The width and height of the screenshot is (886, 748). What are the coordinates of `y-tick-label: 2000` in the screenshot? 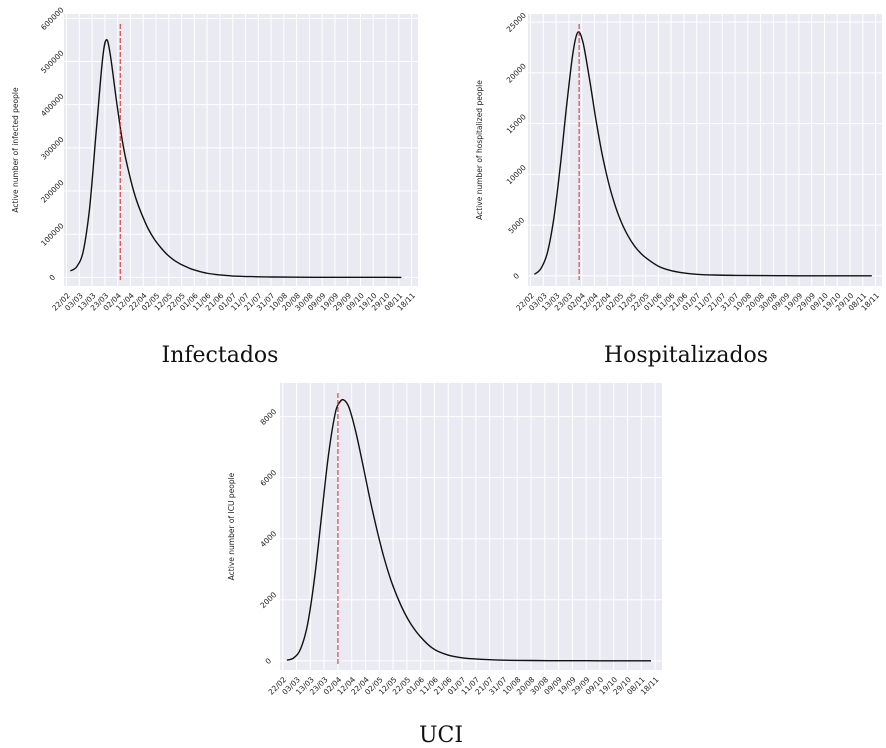 It's located at (268, 600).